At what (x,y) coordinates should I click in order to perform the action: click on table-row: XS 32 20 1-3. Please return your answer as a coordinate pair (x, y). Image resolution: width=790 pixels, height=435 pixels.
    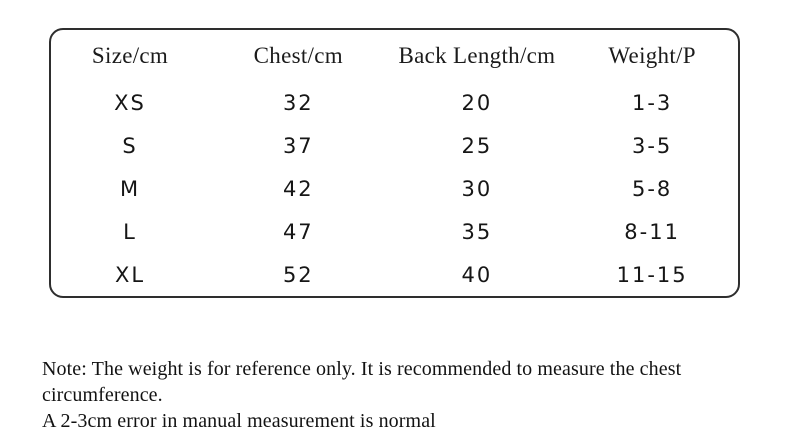
    Looking at the image, I should click on (394, 103).